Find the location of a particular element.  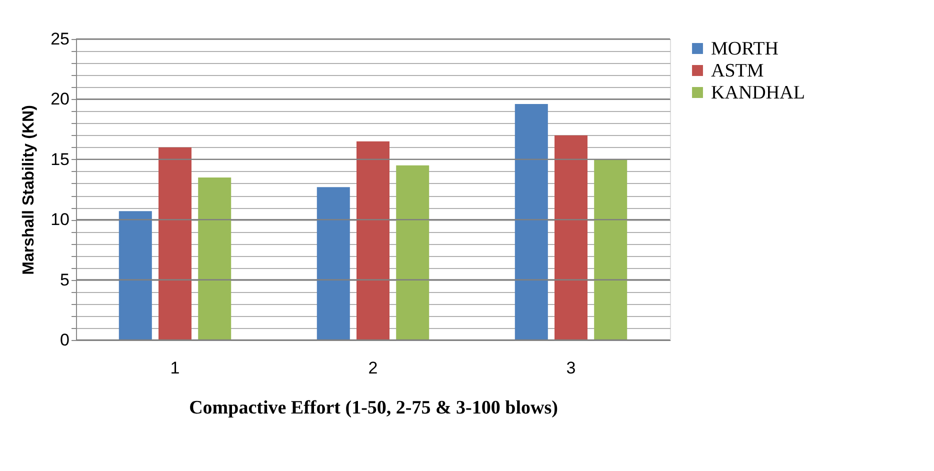

y-tick-label: 10 is located at coordinates (60, 220).